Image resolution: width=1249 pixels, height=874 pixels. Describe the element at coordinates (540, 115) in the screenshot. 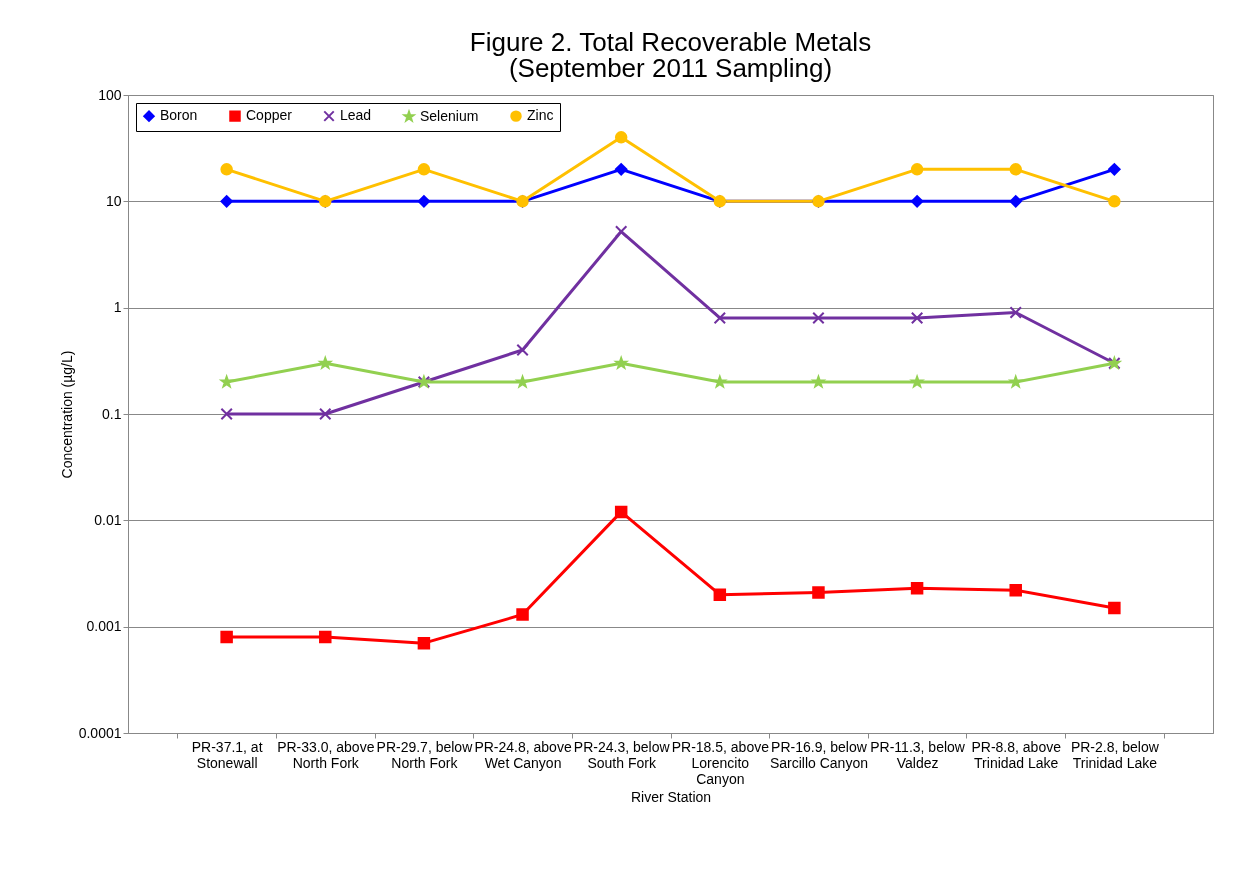

I see `legend-label: Zinc` at that location.